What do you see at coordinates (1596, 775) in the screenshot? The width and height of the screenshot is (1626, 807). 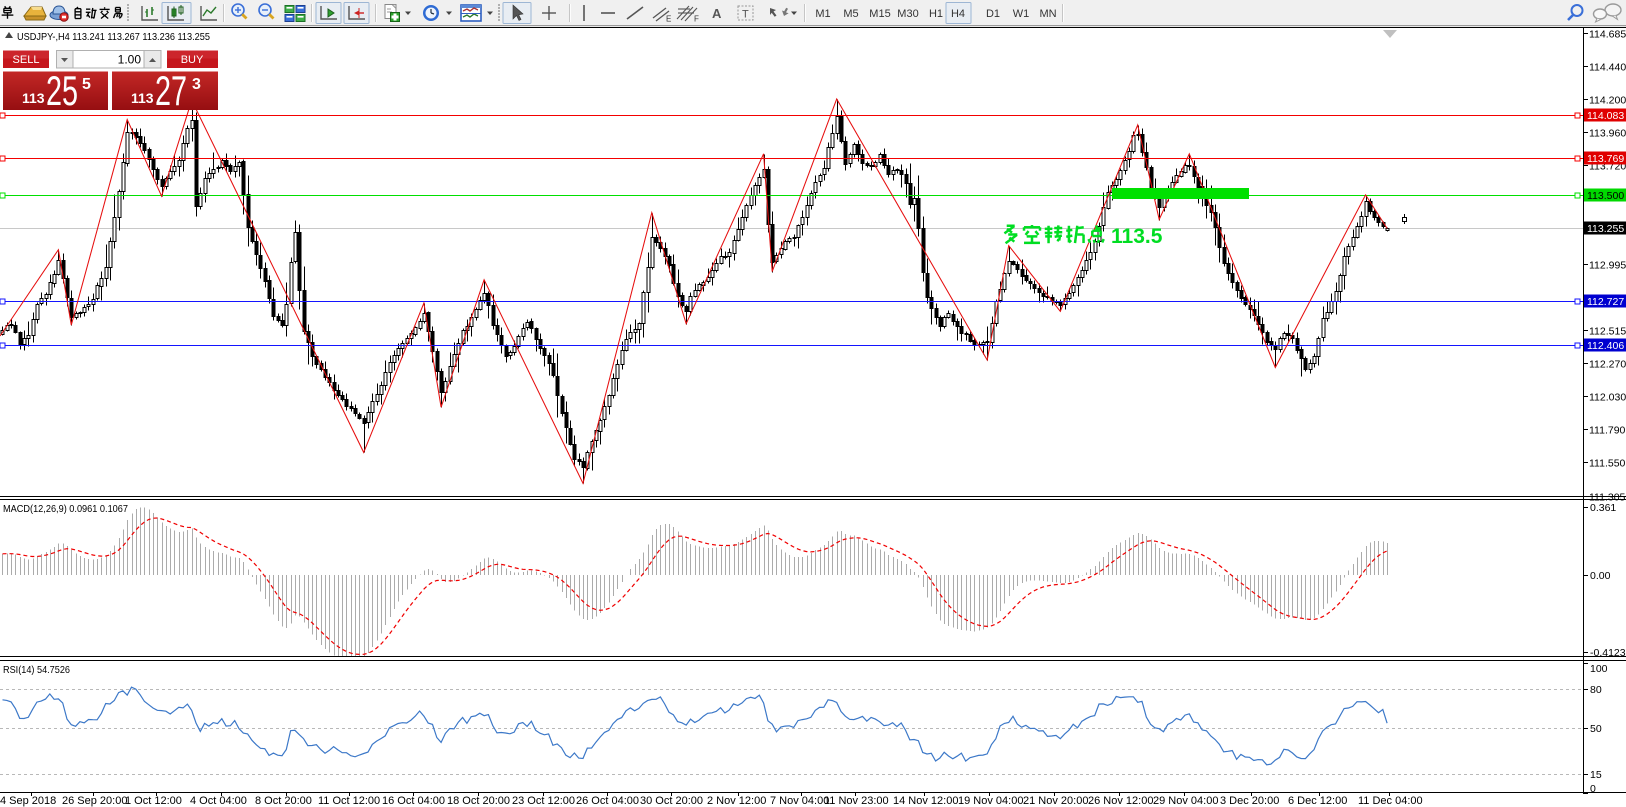 I see `svg-text: 15` at bounding box center [1596, 775].